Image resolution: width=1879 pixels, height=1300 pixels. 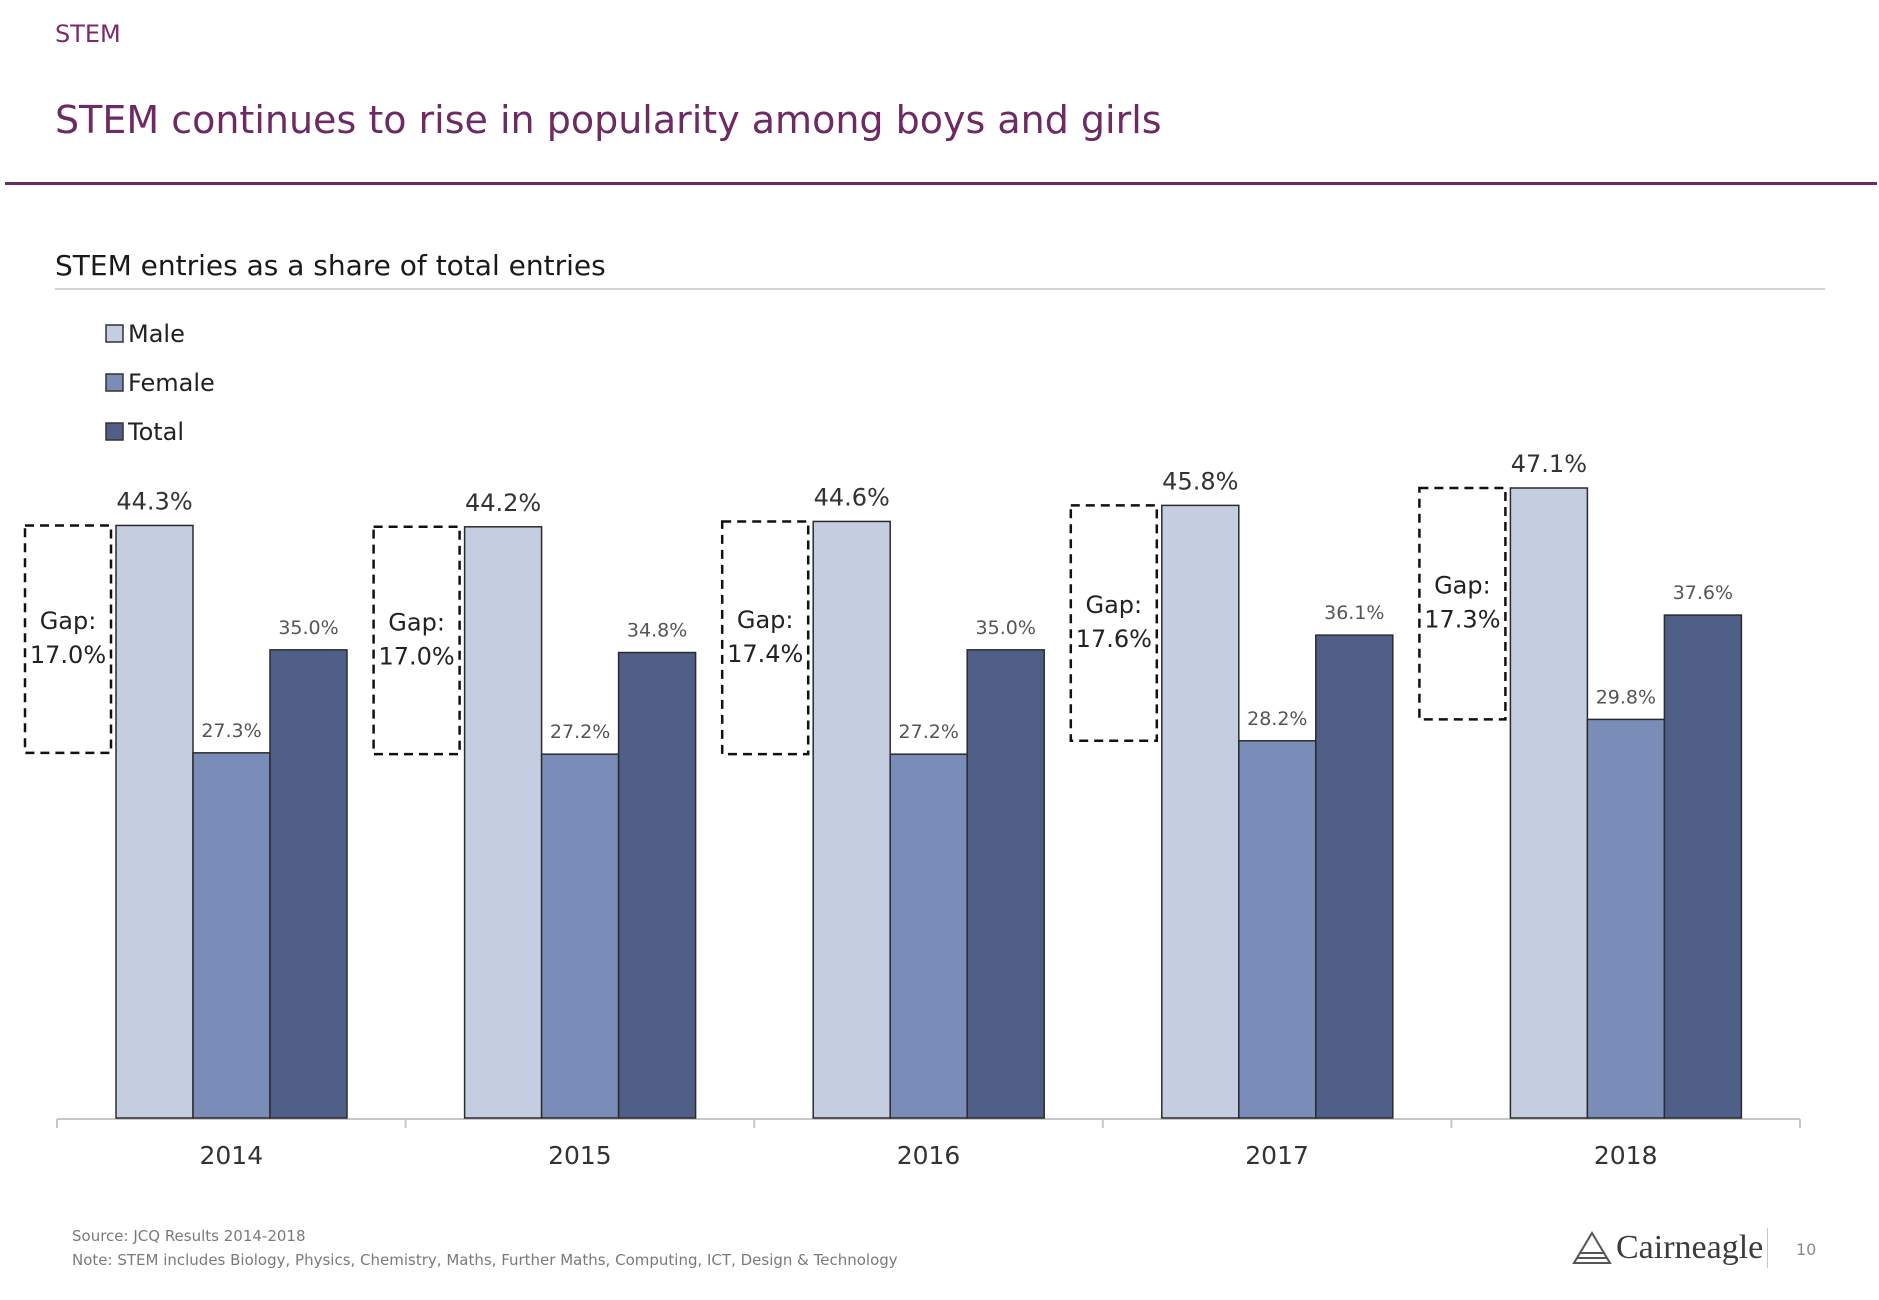 What do you see at coordinates (1200, 481) in the screenshot?
I see `data-label-male-2017: 45.8%` at bounding box center [1200, 481].